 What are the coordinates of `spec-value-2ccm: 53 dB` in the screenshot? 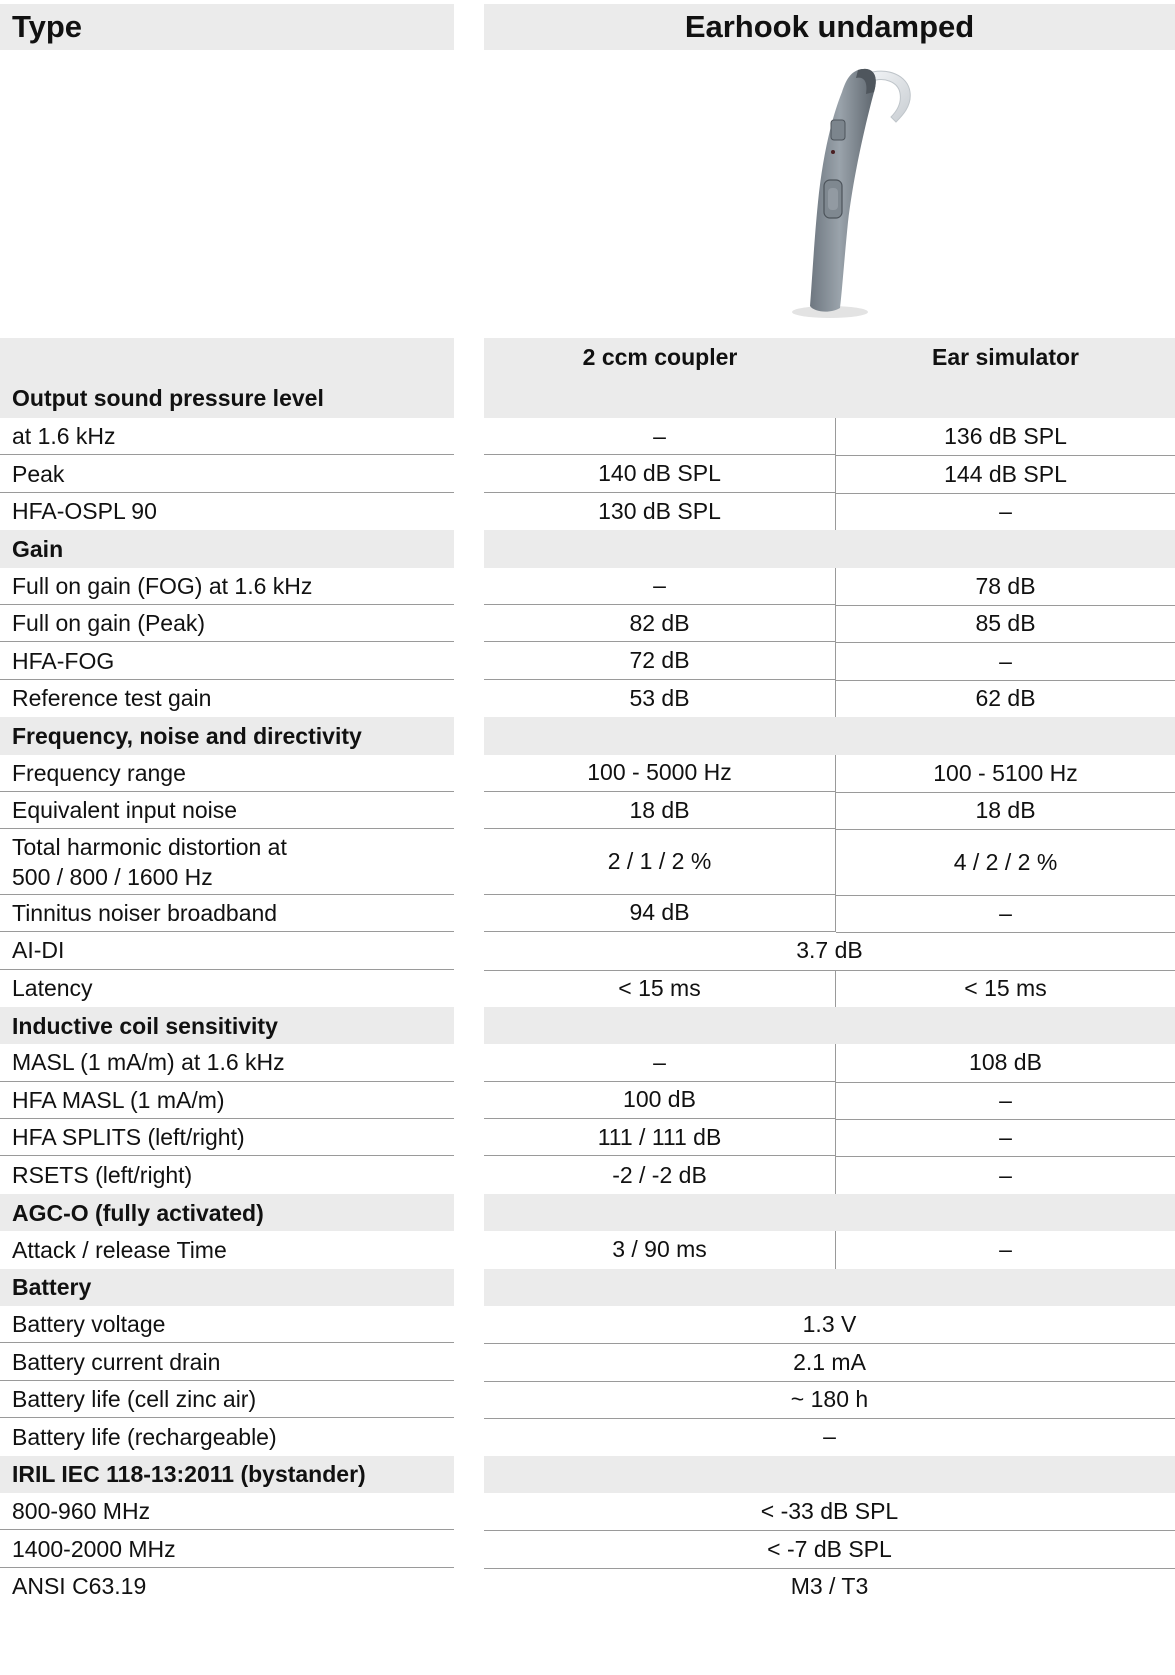 It's located at (660, 698).